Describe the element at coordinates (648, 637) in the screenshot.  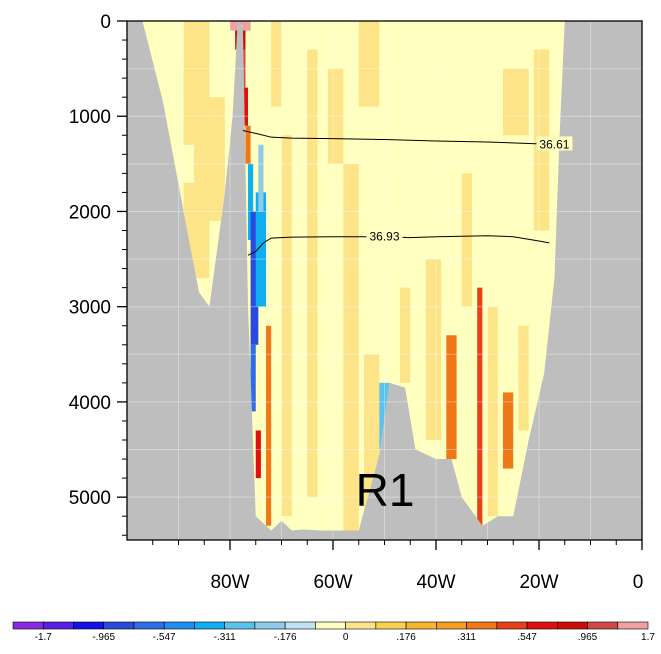
I see `colorbar-label: 1.7` at that location.